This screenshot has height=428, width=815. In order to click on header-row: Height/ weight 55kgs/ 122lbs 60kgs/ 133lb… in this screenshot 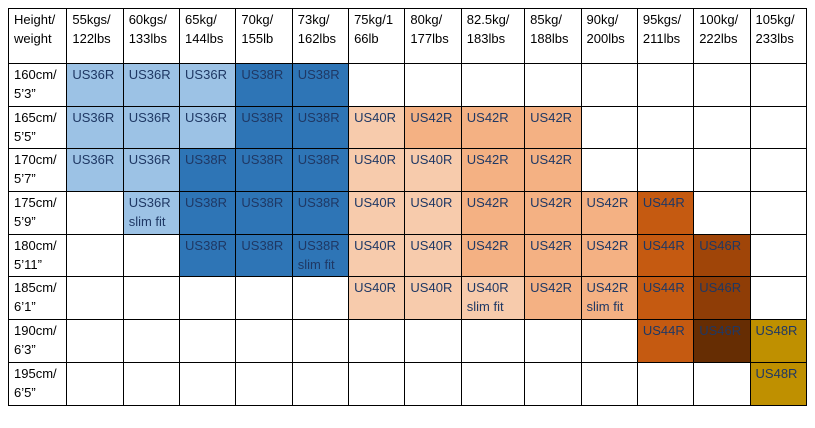, I will do `click(407, 36)`.